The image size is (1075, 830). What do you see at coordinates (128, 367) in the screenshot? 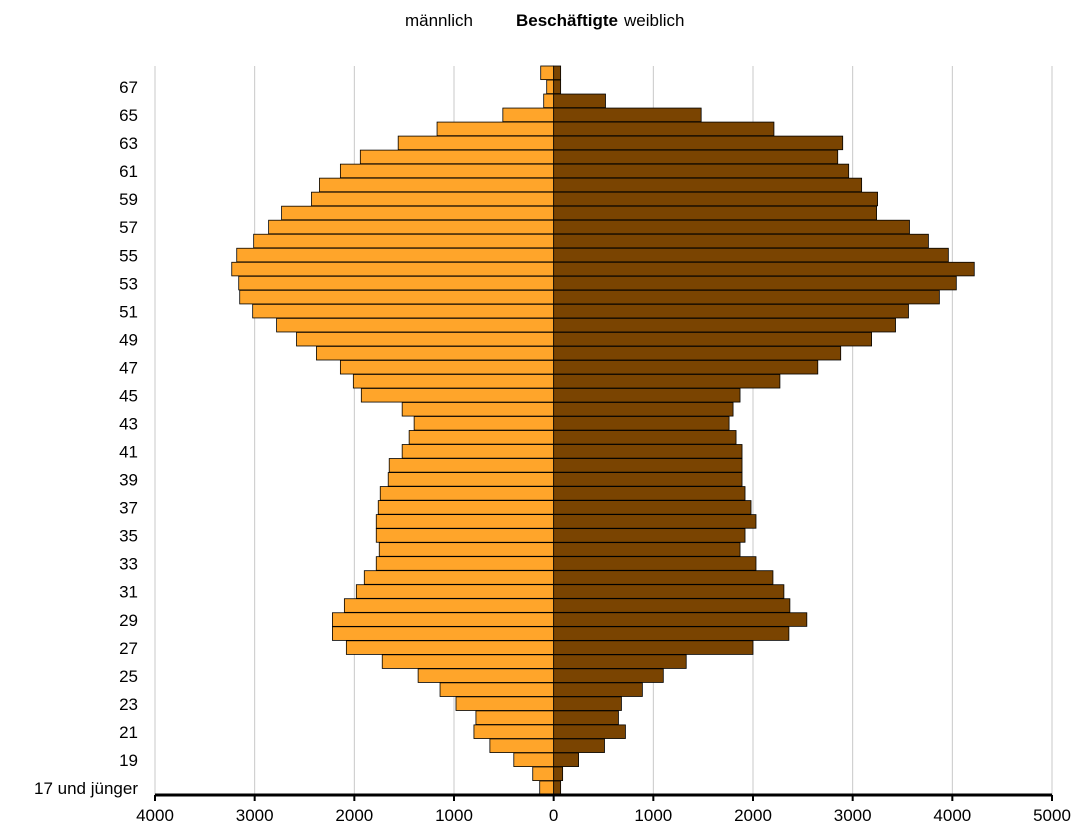
I see `y-tick-label: 47` at bounding box center [128, 367].